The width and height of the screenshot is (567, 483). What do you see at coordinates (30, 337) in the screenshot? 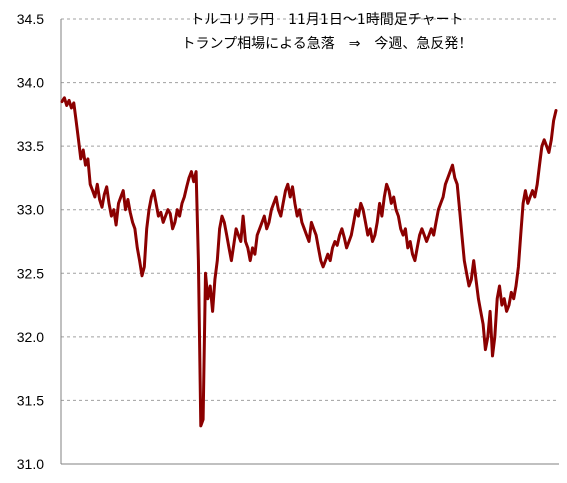
I see `y-tick-label: 32.0` at bounding box center [30, 337].